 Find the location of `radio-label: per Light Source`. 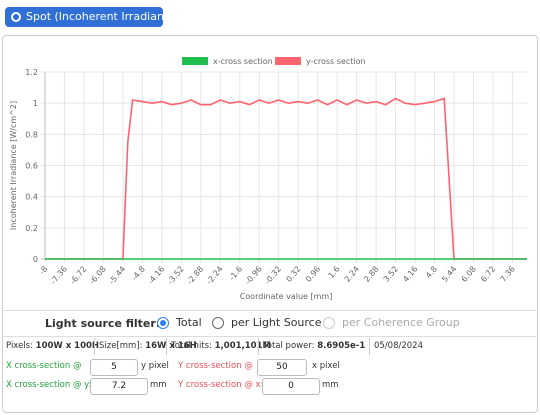

radio-label: per Light Source is located at coordinates (276, 322).